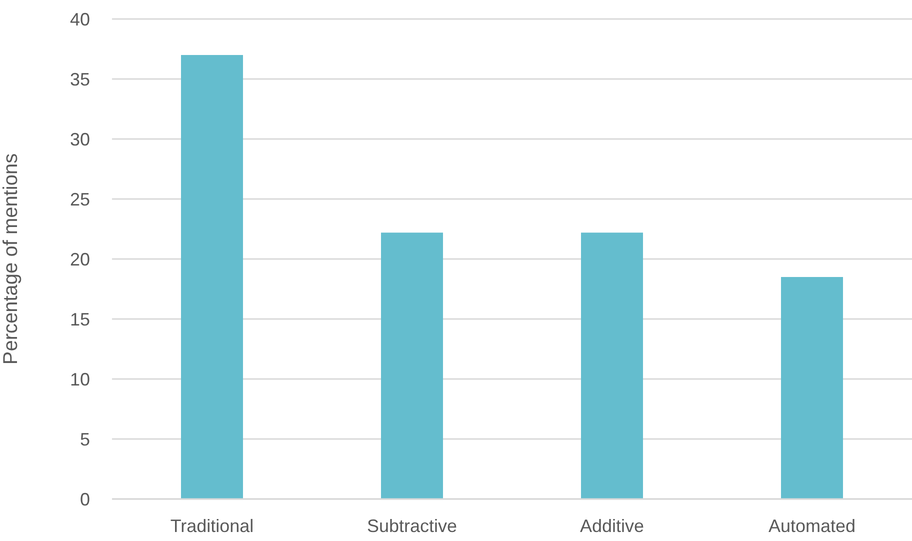 The image size is (912, 541). I want to click on y-tick-label: 0, so click(85, 499).